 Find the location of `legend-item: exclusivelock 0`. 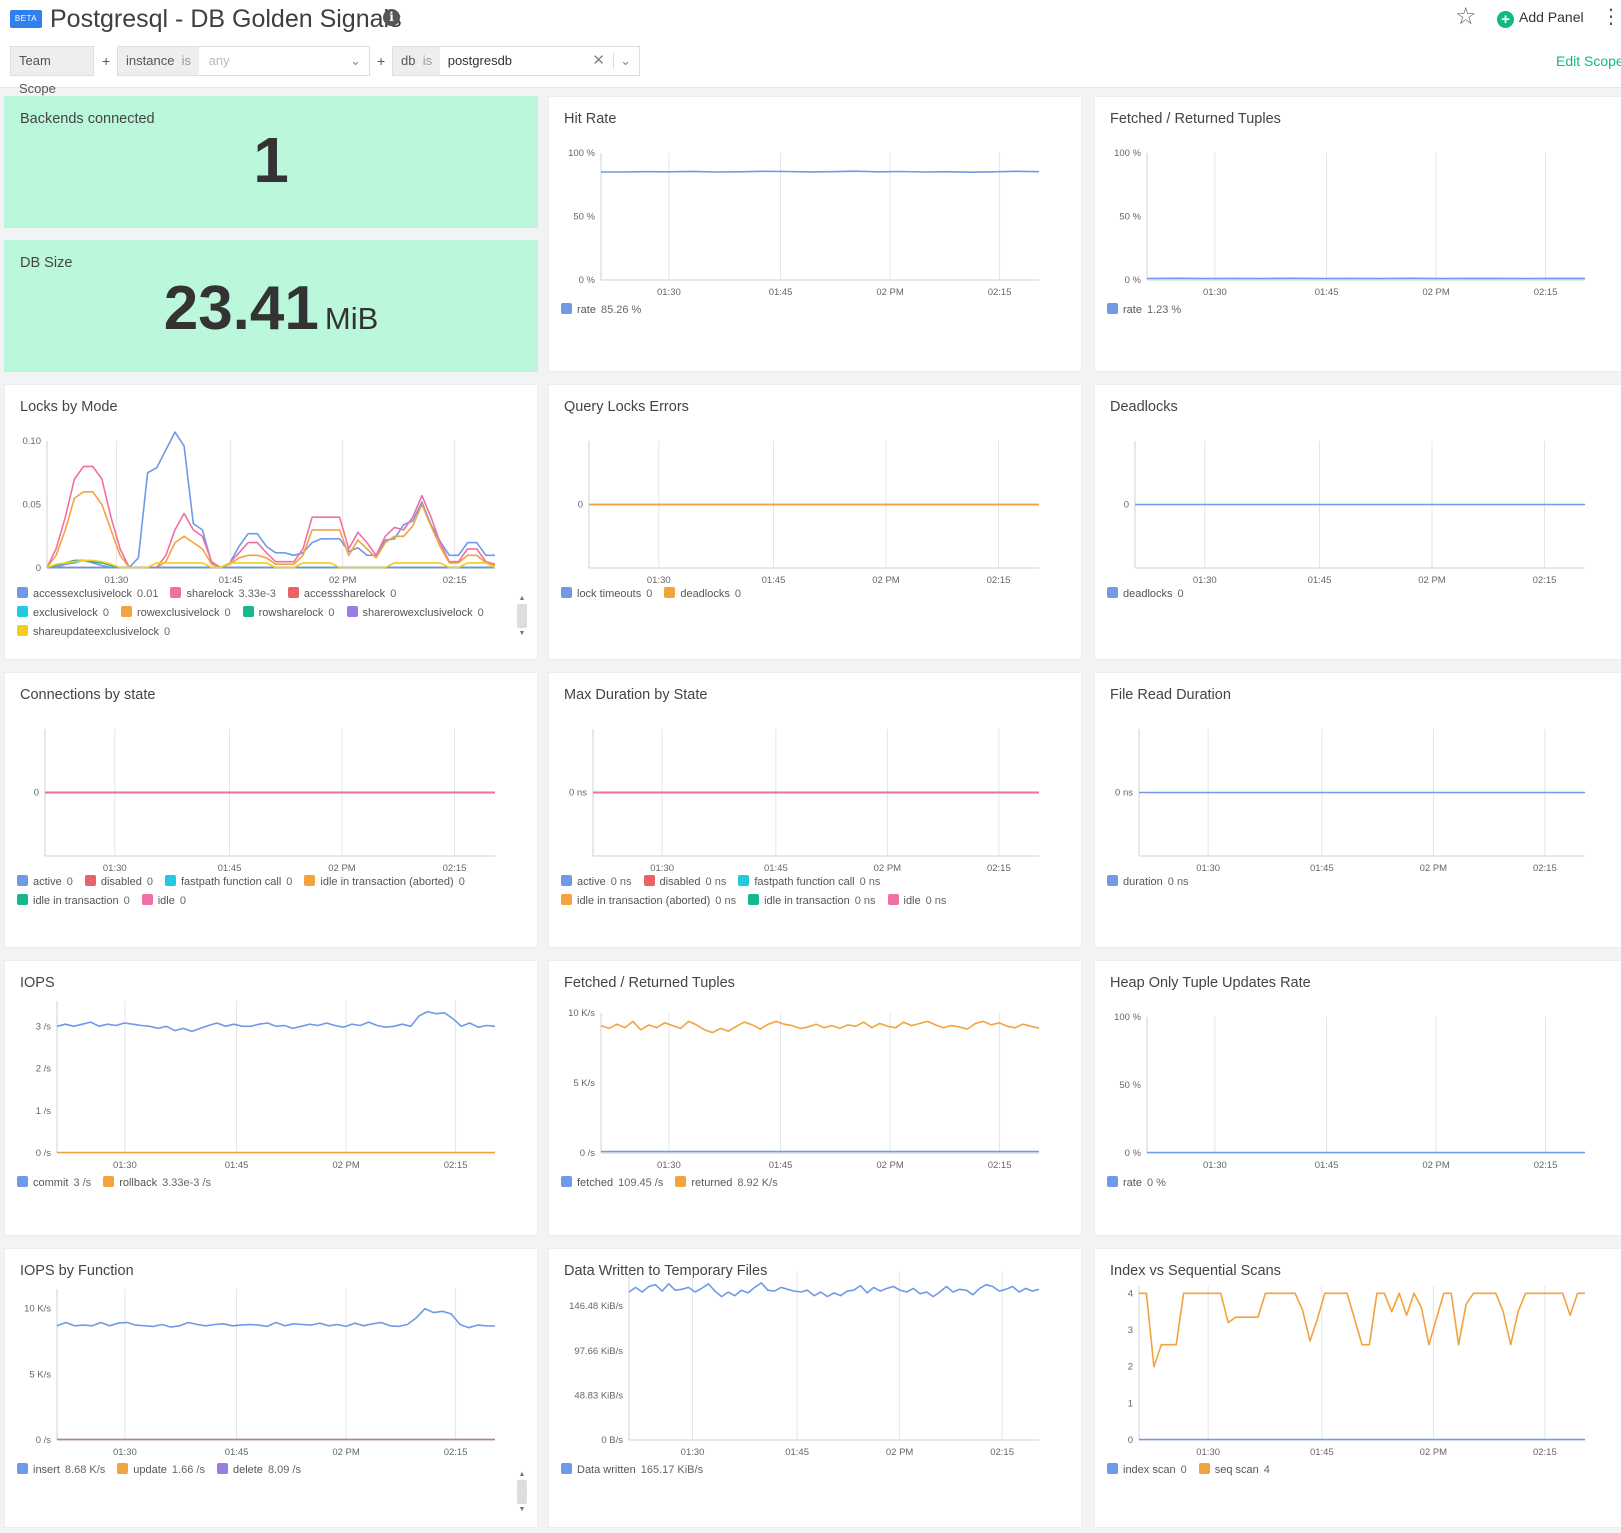

legend-item: exclusivelock 0 is located at coordinates (63, 613).